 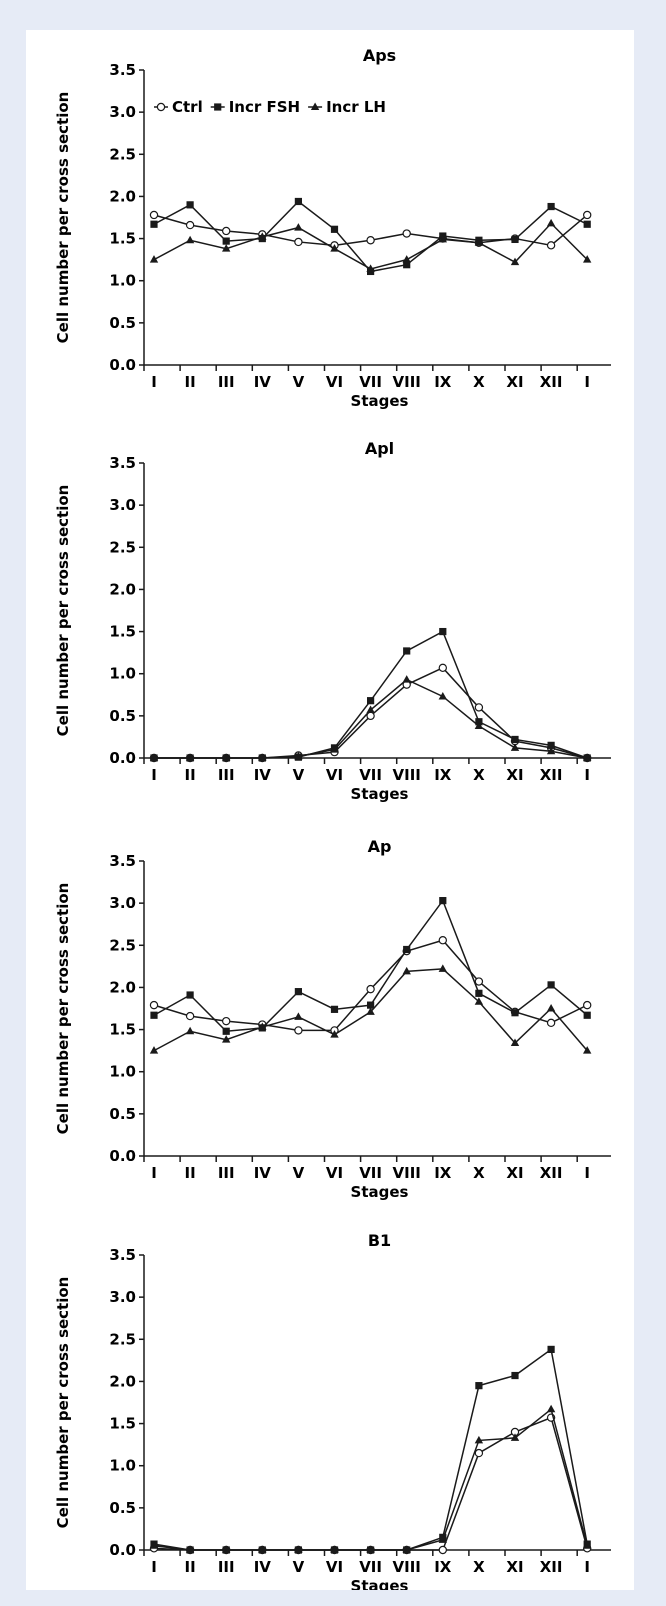 What do you see at coordinates (190, 1567) in the screenshot?
I see `x-tick-label: II` at bounding box center [190, 1567].